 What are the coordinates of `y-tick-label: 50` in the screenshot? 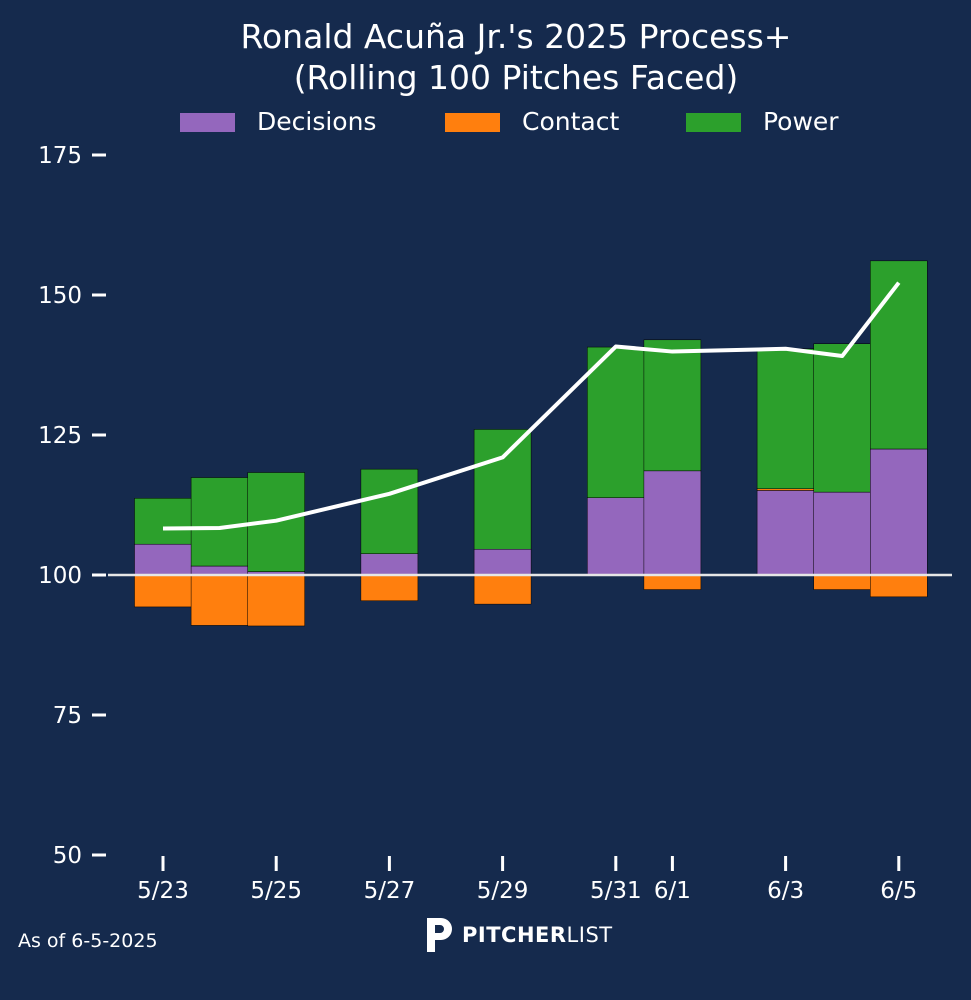 It's located at (67, 856).